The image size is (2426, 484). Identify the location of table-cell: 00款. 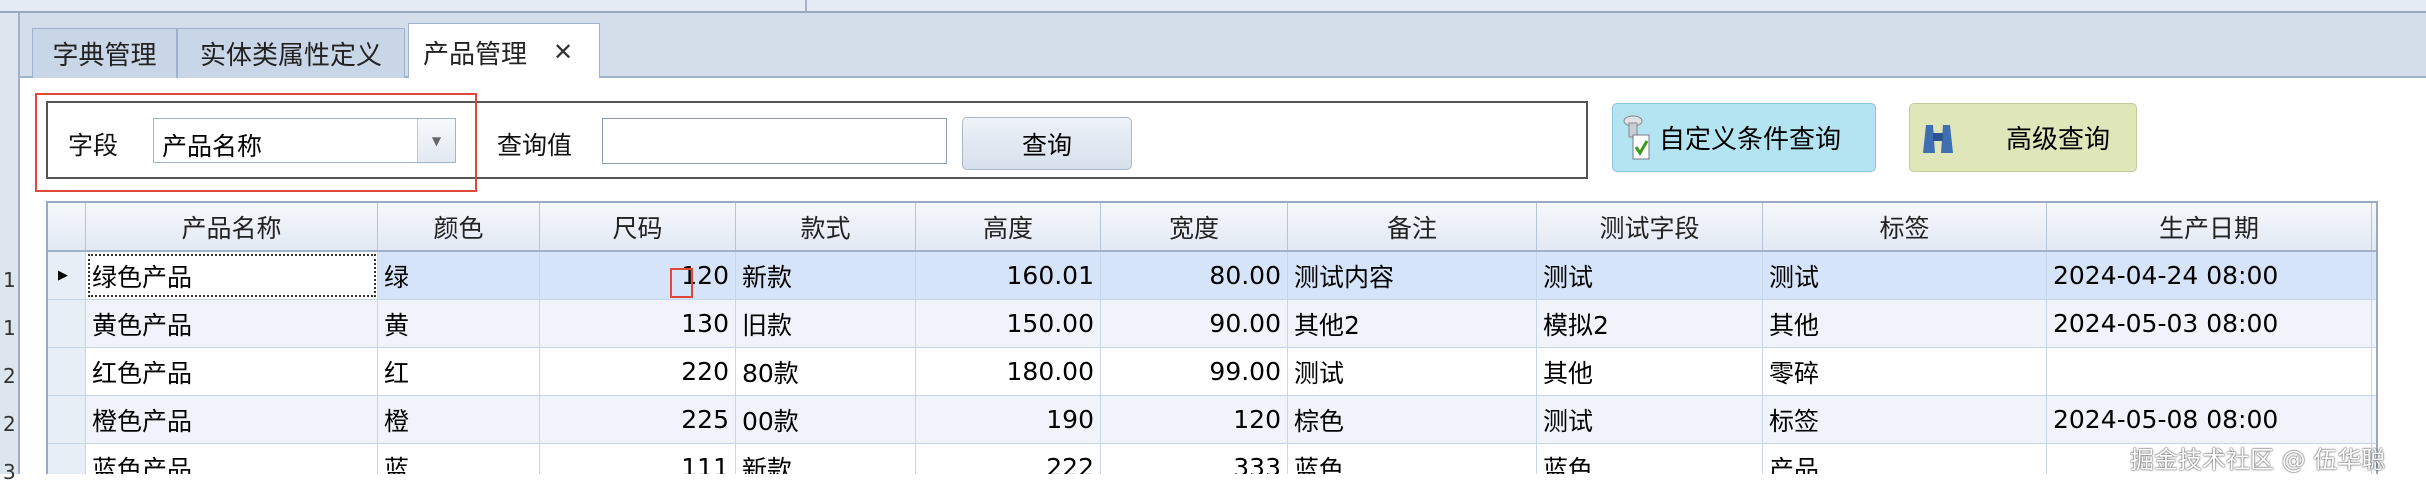
(826, 419).